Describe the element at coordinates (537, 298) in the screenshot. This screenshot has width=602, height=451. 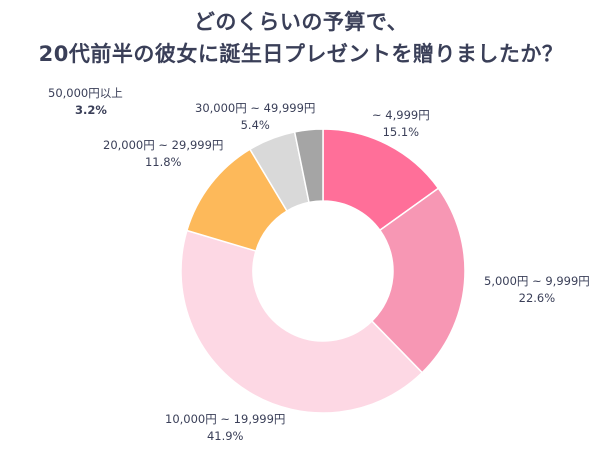
I see `slice-percent-1: 22.6%` at that location.